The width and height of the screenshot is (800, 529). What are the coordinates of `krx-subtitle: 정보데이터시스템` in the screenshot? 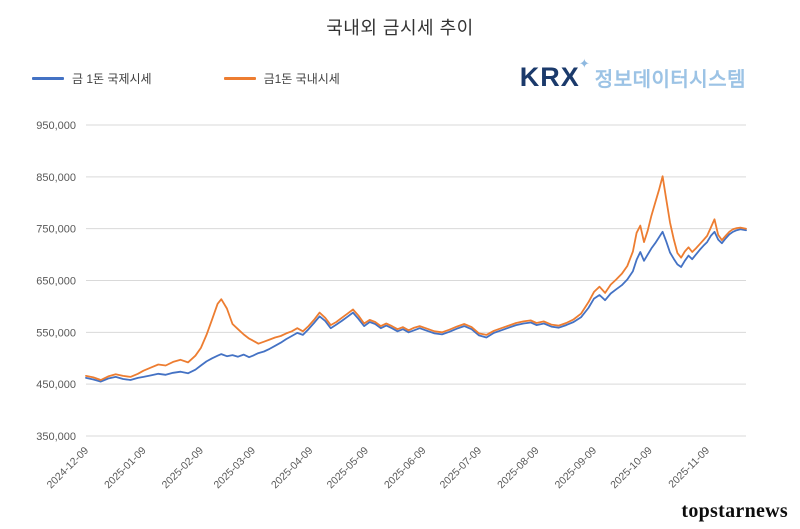 It's located at (670, 80).